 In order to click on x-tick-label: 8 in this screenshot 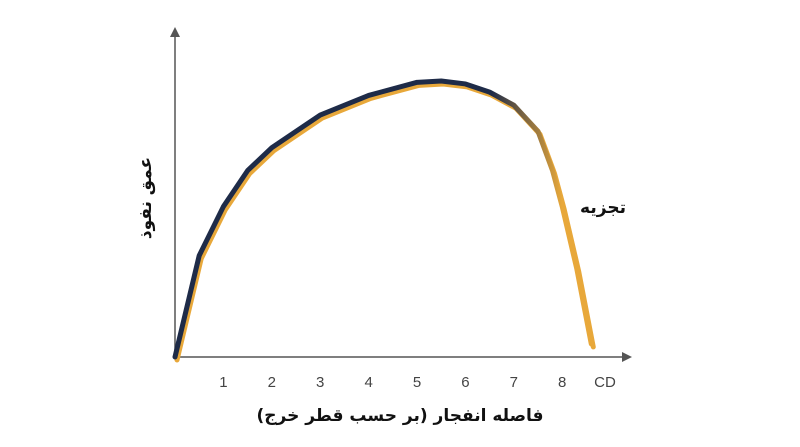, I will do `click(562, 382)`.